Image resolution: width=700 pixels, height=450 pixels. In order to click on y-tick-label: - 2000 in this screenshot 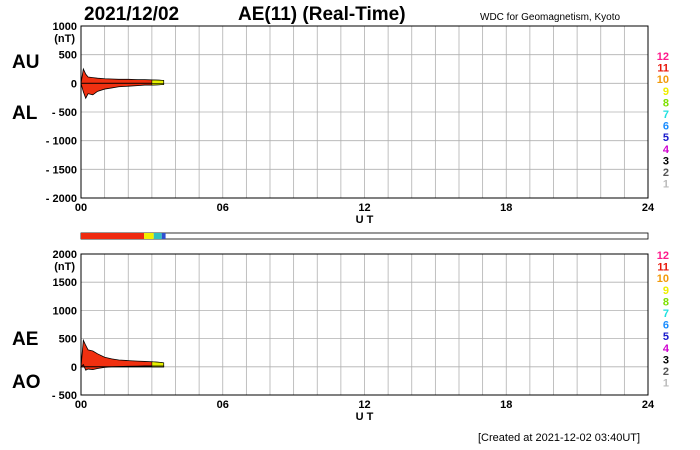, I will do `click(61, 199)`.